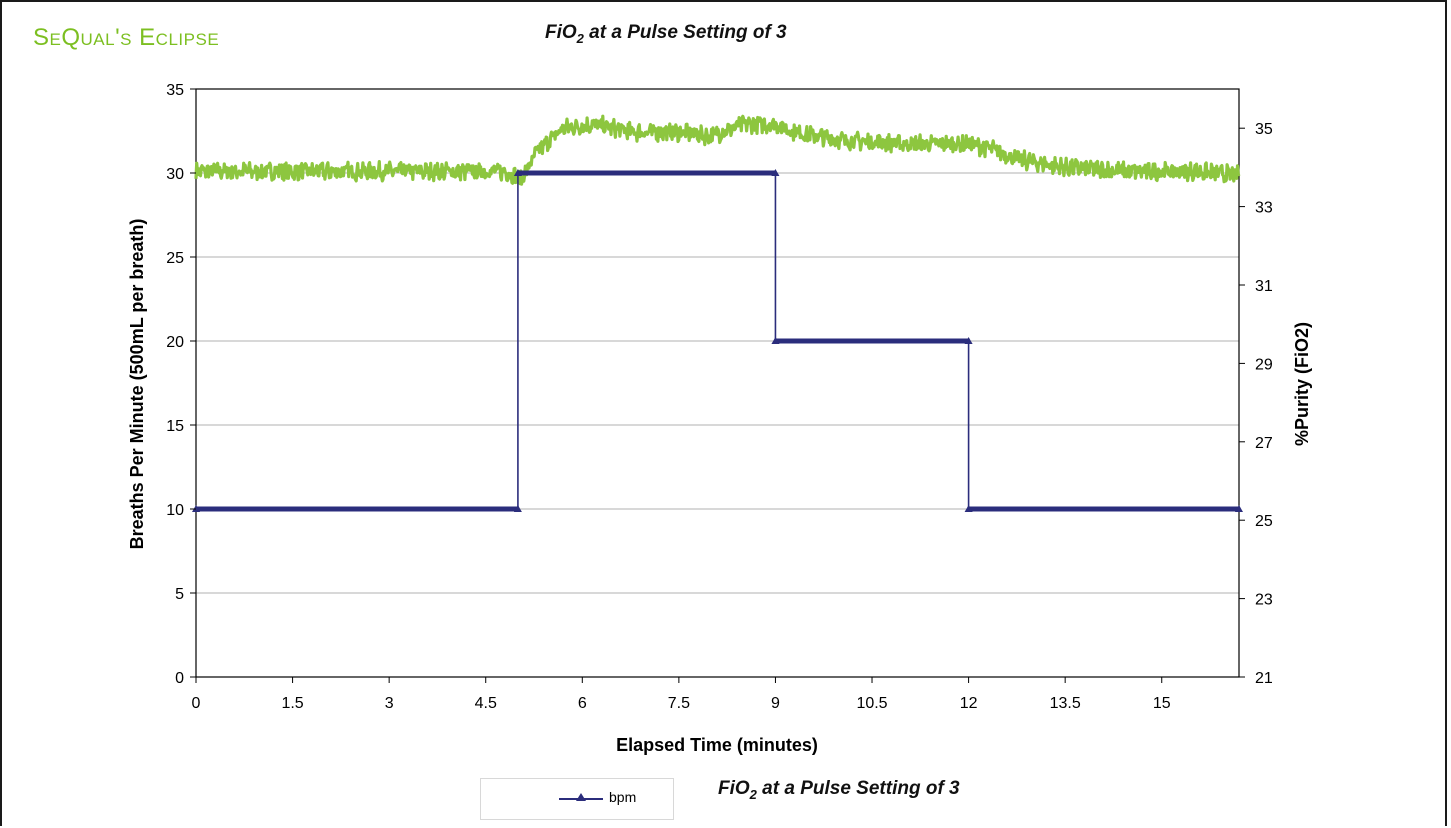 The image size is (1451, 828). What do you see at coordinates (179, 678) in the screenshot?
I see `y-tick-label: 0` at bounding box center [179, 678].